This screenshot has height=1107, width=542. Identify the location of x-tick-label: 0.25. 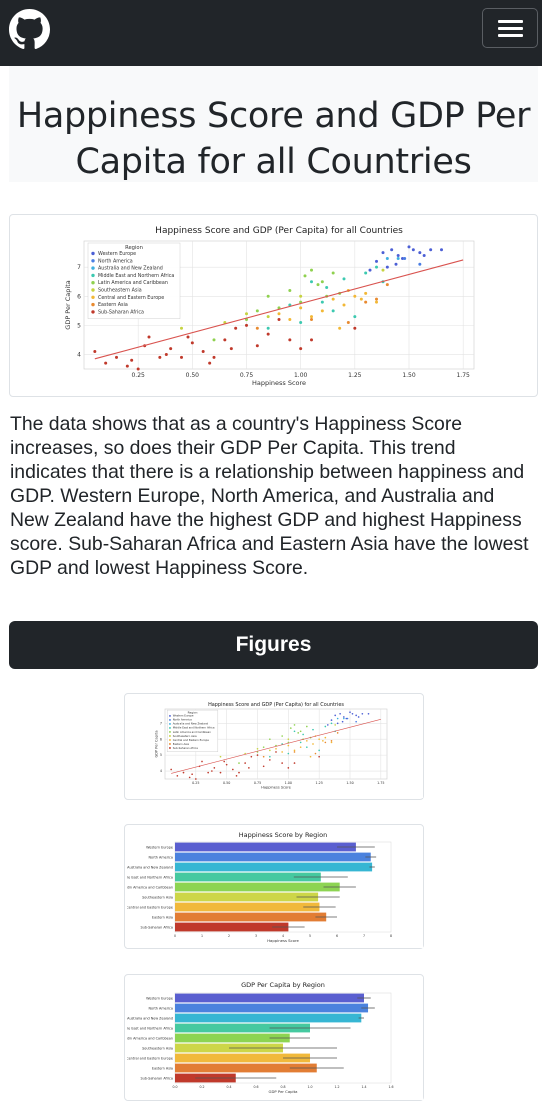
(138, 375).